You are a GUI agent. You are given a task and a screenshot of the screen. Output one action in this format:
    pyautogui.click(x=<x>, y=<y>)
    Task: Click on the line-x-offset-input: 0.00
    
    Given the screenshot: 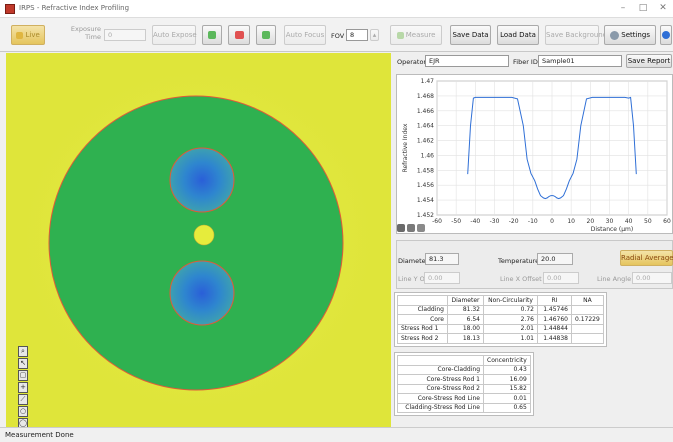 What is the action you would take?
    pyautogui.click(x=561, y=278)
    